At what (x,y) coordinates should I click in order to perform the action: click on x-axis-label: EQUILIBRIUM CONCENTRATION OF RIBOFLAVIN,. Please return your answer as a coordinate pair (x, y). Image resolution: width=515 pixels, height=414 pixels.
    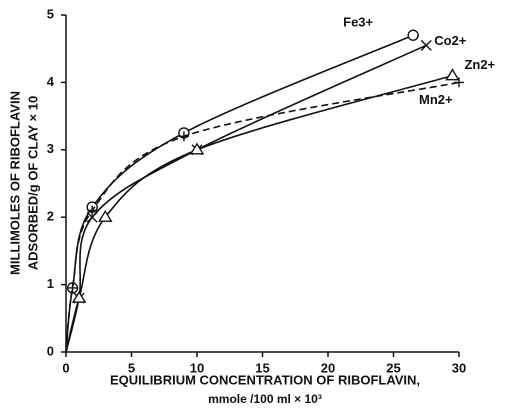
    Looking at the image, I should click on (265, 379).